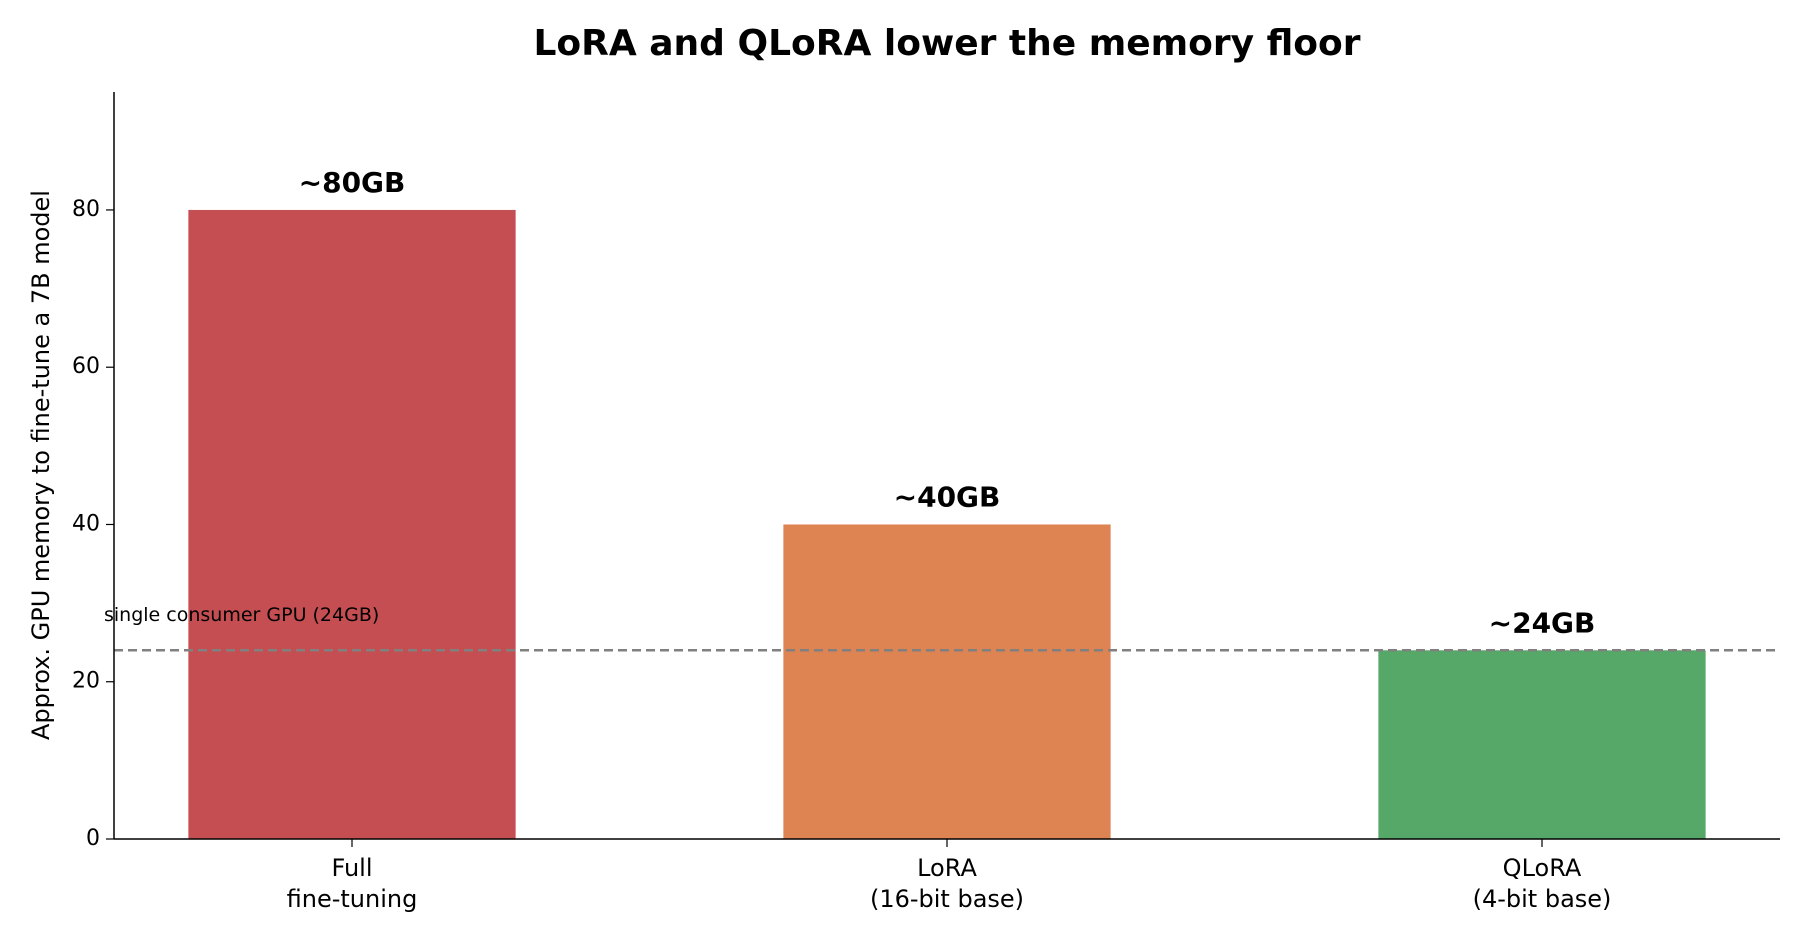 This screenshot has width=1800, height=945. What do you see at coordinates (947, 883) in the screenshot?
I see `x-tick-label: LoRA (16-bit base)` at bounding box center [947, 883].